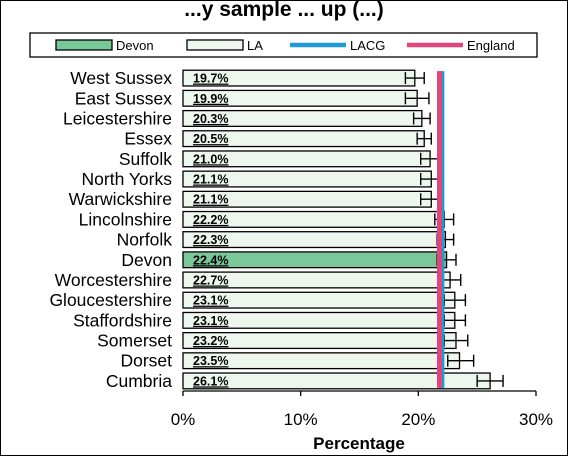 The height and width of the screenshot is (456, 568). What do you see at coordinates (139, 381) in the screenshot?
I see `category-label: Cumbria` at bounding box center [139, 381].